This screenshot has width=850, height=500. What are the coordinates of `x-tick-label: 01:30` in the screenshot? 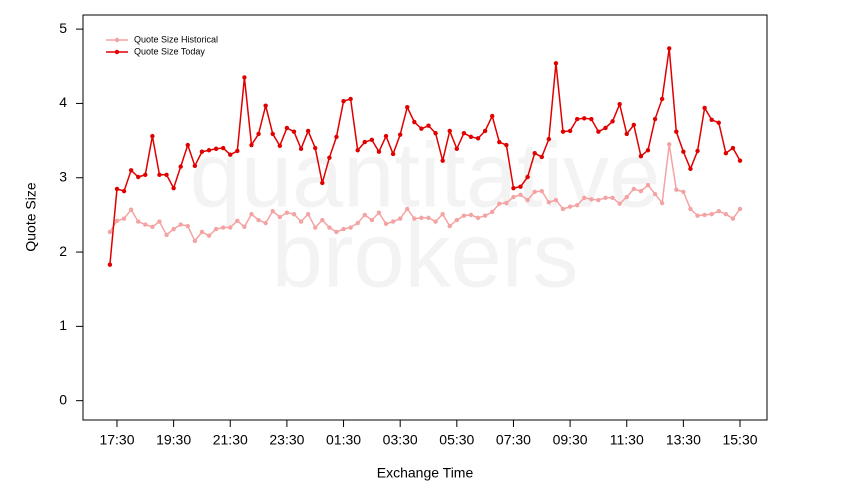 It's located at (343, 440).